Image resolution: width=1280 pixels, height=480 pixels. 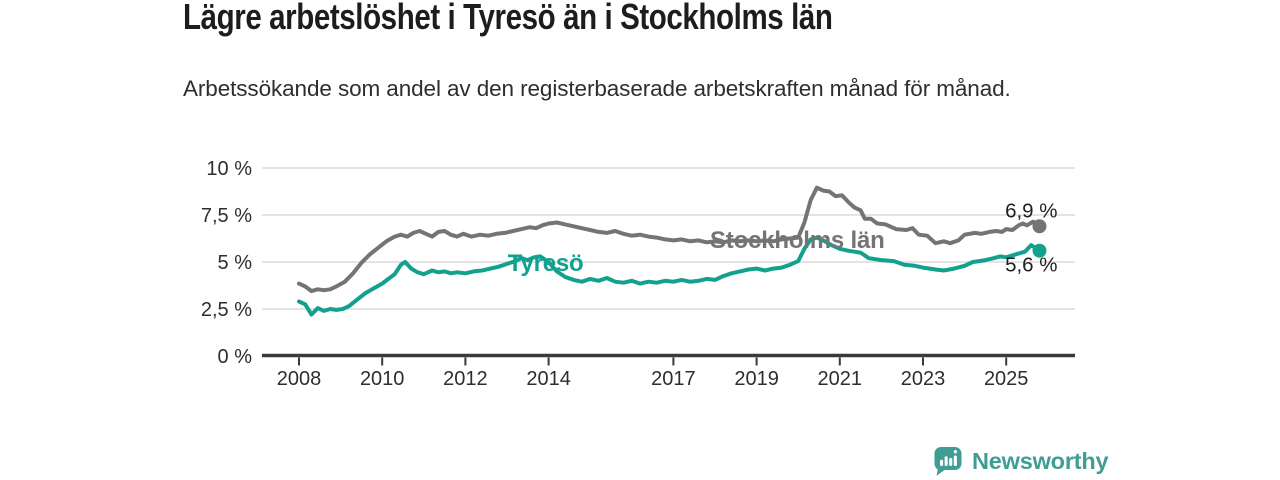 What do you see at coordinates (669, 276) in the screenshot?
I see `series-line-tyreso` at bounding box center [669, 276].